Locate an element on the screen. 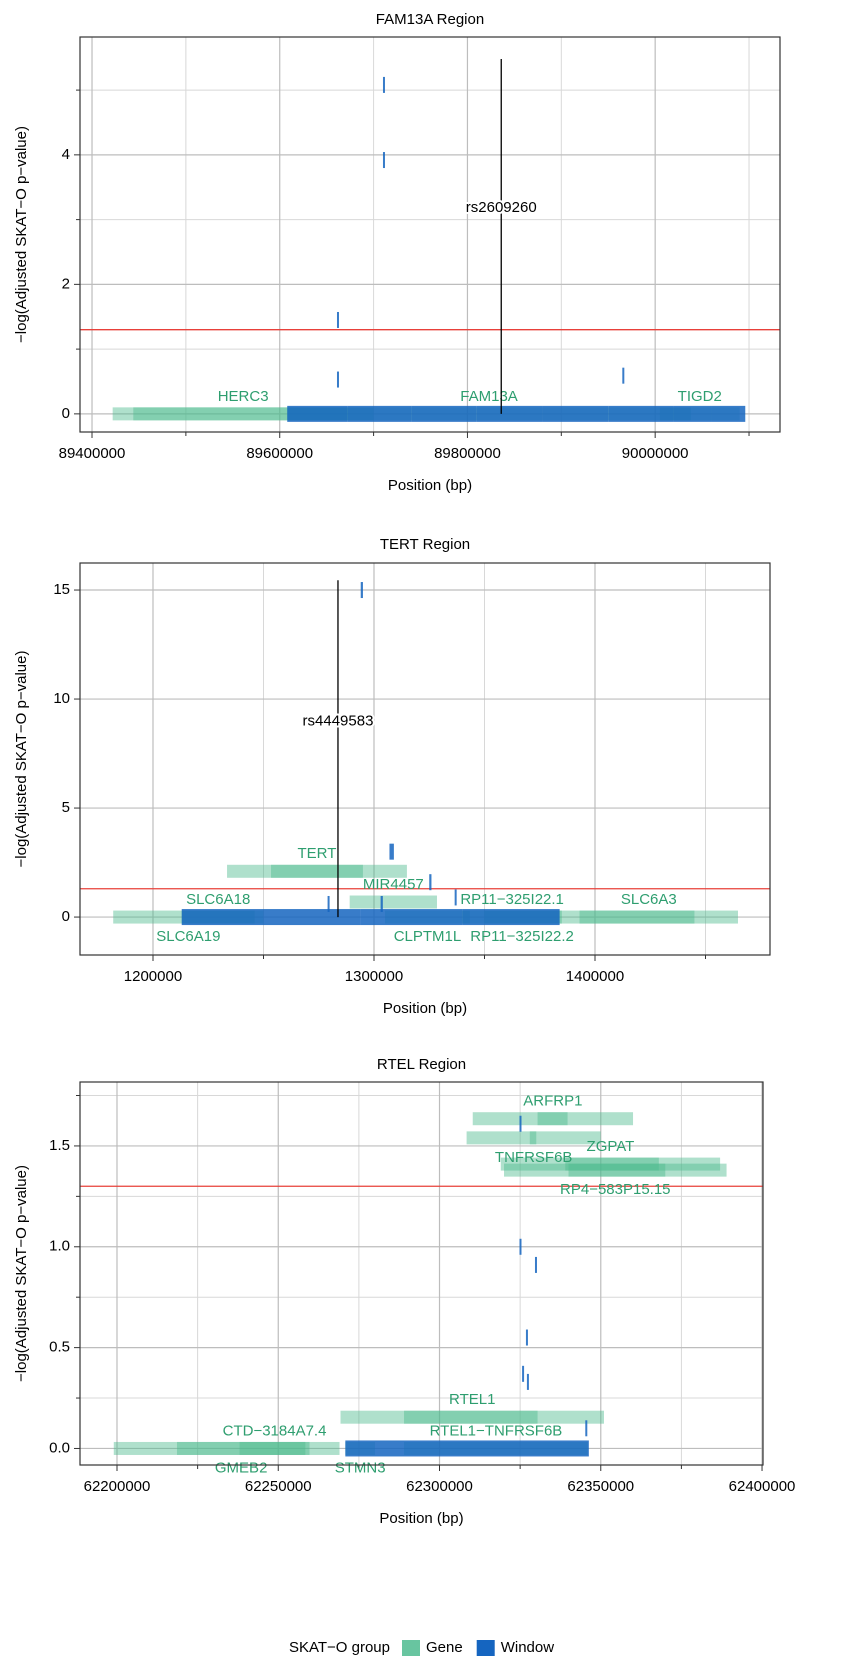  snp-label: rs2609260 is located at coordinates (501, 207).